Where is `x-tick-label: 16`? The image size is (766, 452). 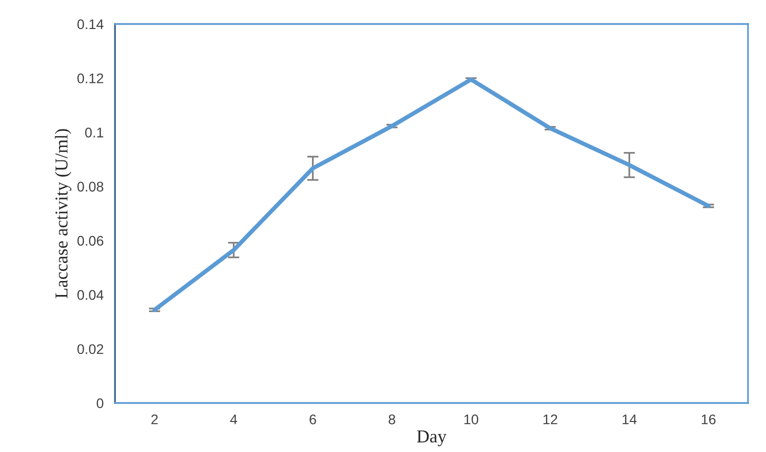
x-tick-label: 16 is located at coordinates (709, 419).